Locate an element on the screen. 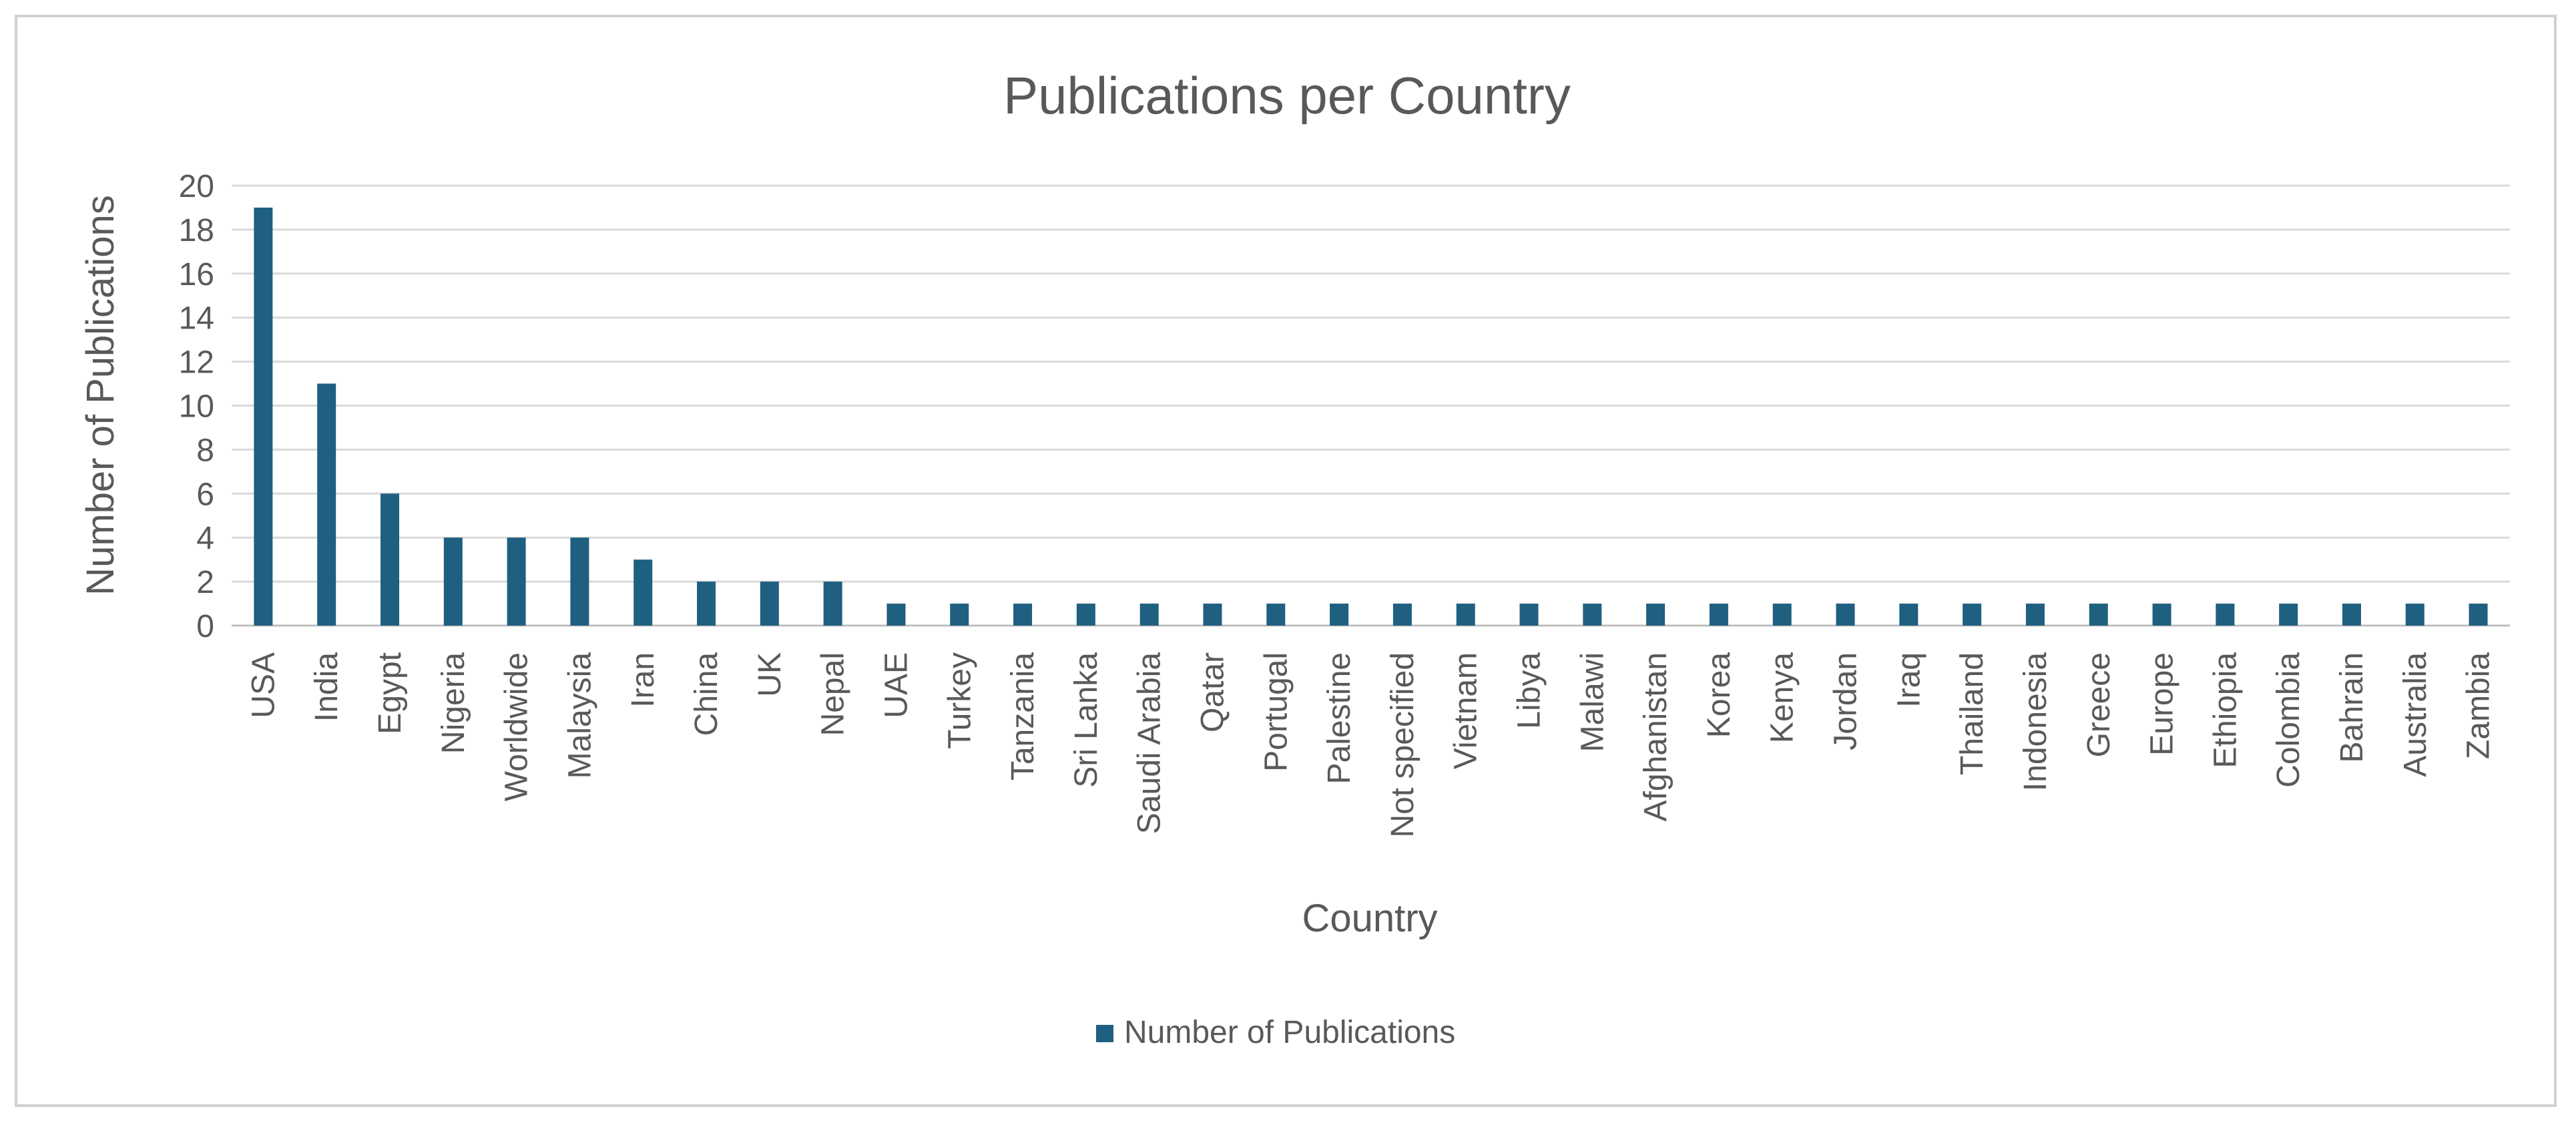 Image resolution: width=2576 pixels, height=1125 pixels. x-tick-label: India is located at coordinates (326, 687).